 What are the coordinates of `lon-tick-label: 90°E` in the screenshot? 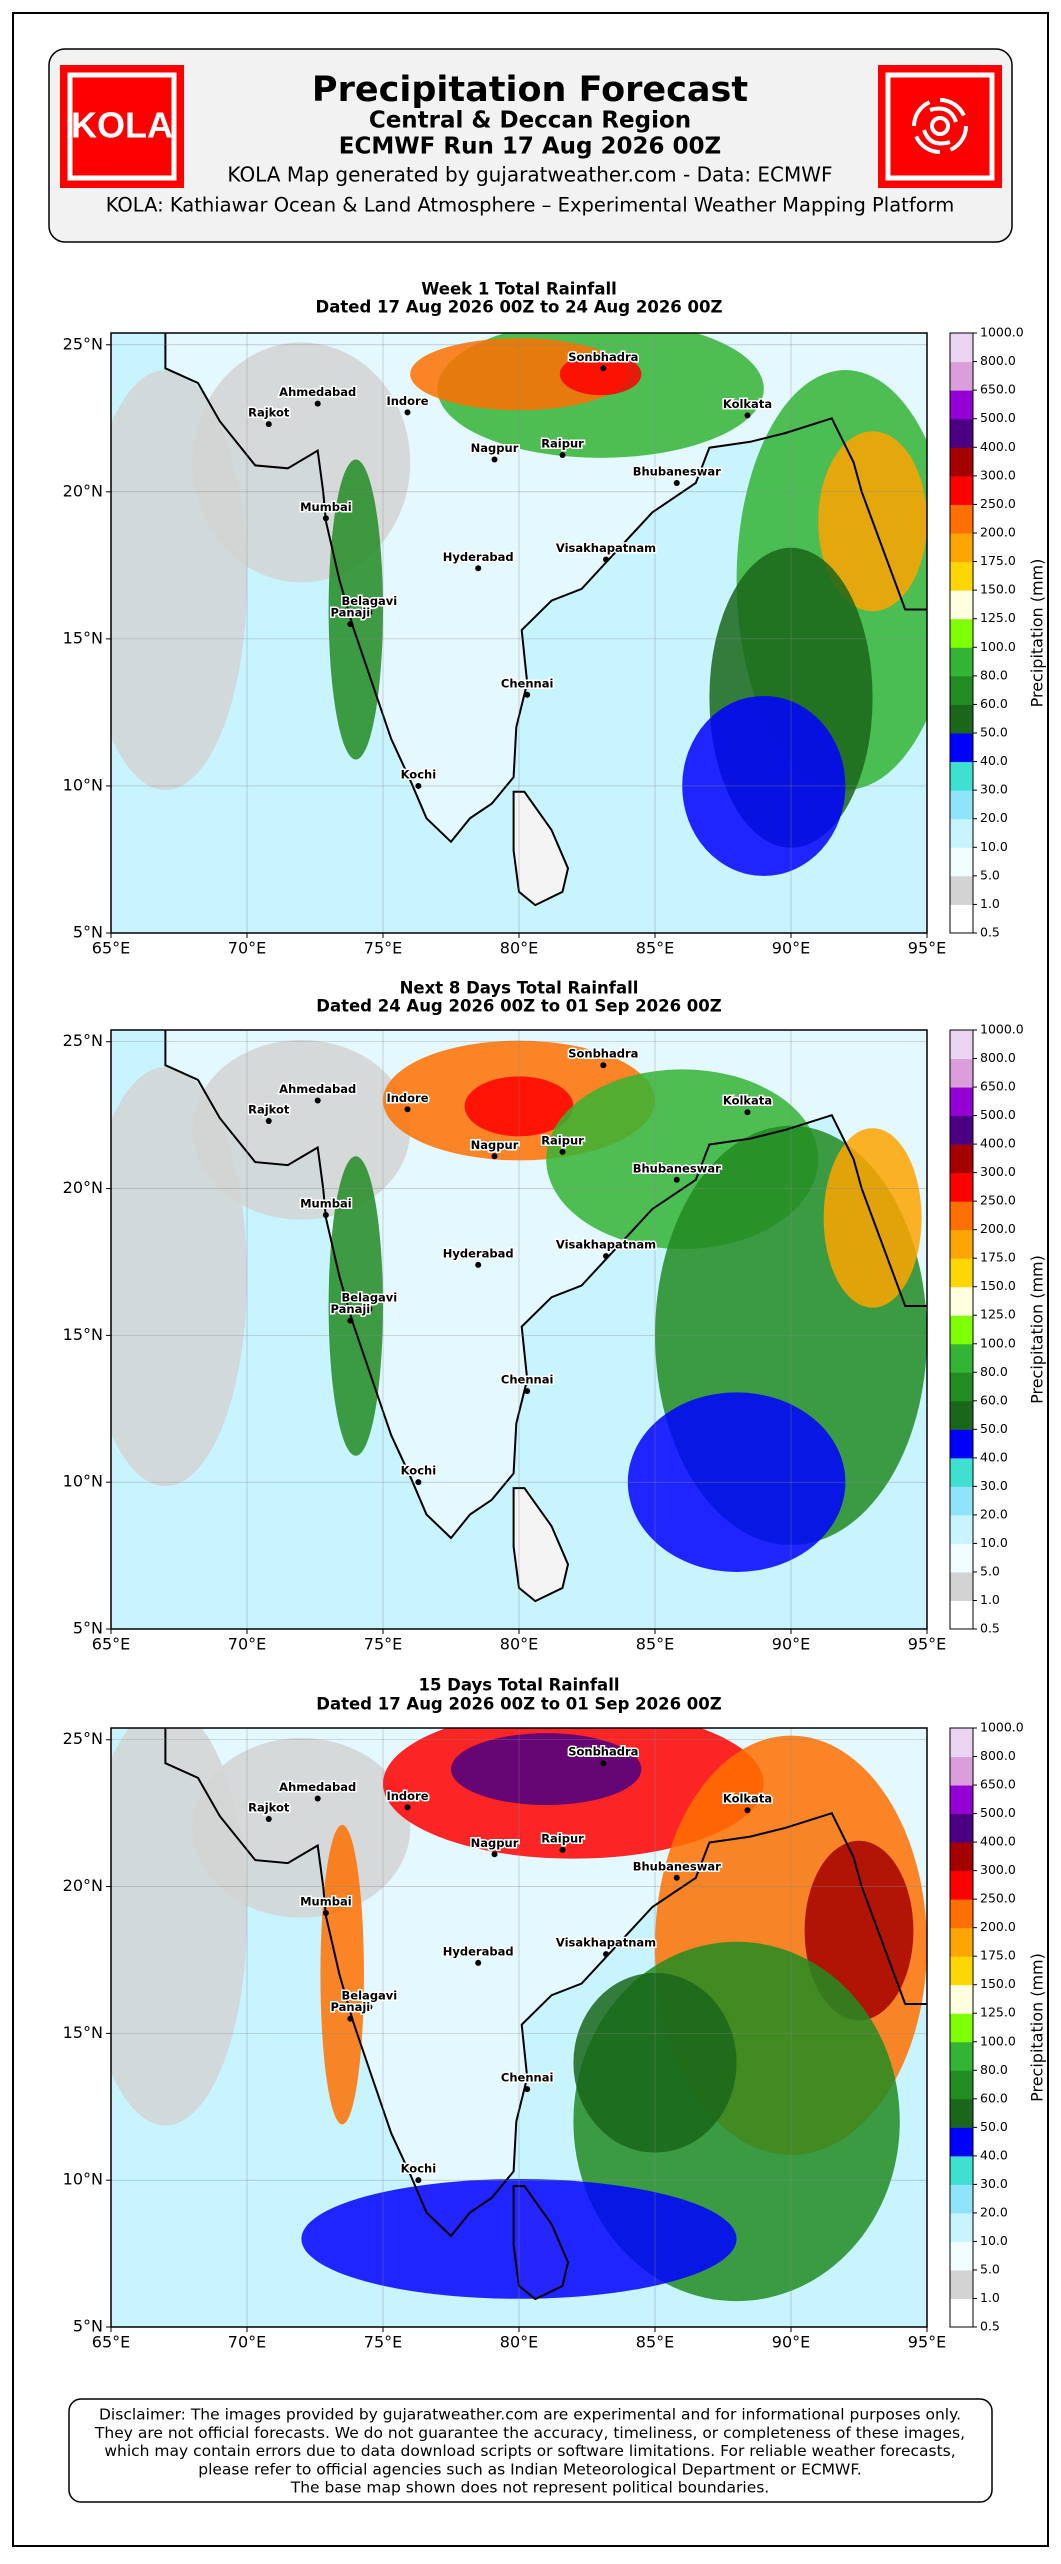 It's located at (791, 1644).